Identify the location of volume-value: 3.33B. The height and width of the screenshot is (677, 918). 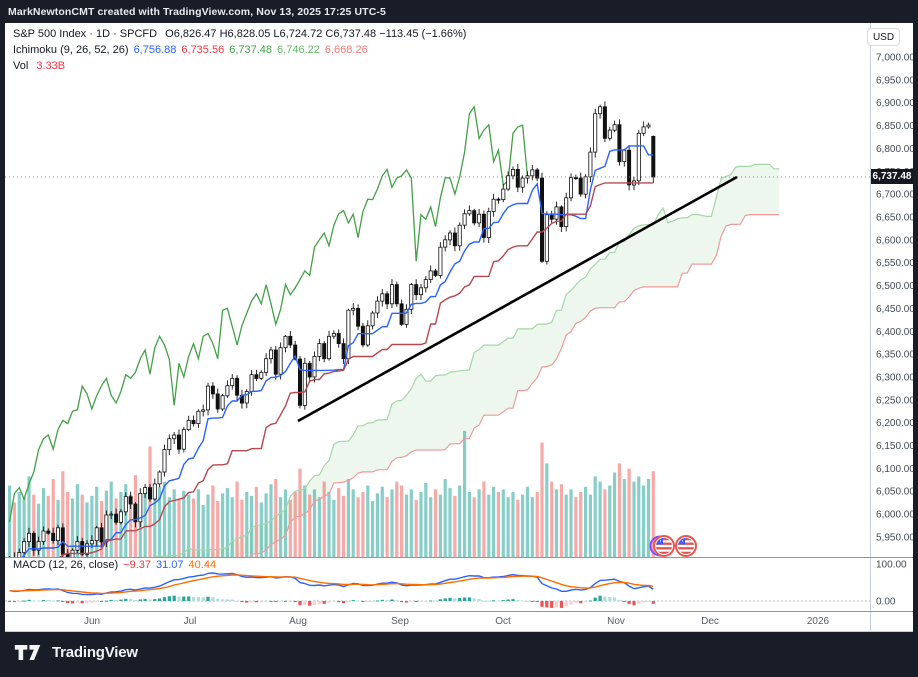
(51, 66).